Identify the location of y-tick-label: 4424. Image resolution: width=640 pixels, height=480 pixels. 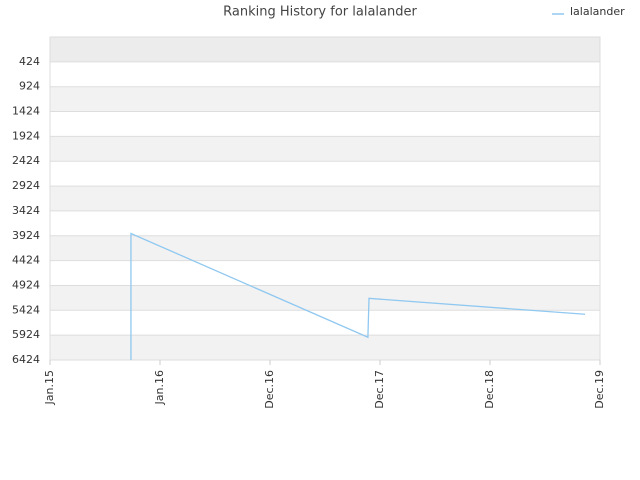
(26, 260).